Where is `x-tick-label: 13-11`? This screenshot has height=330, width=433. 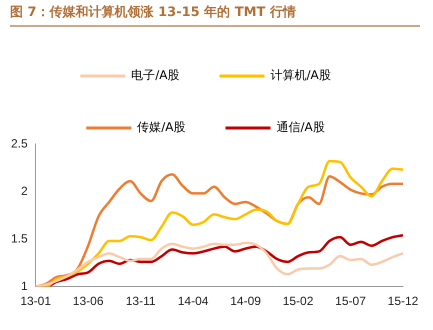
x-tick-label: 13-11 is located at coordinates (141, 301).